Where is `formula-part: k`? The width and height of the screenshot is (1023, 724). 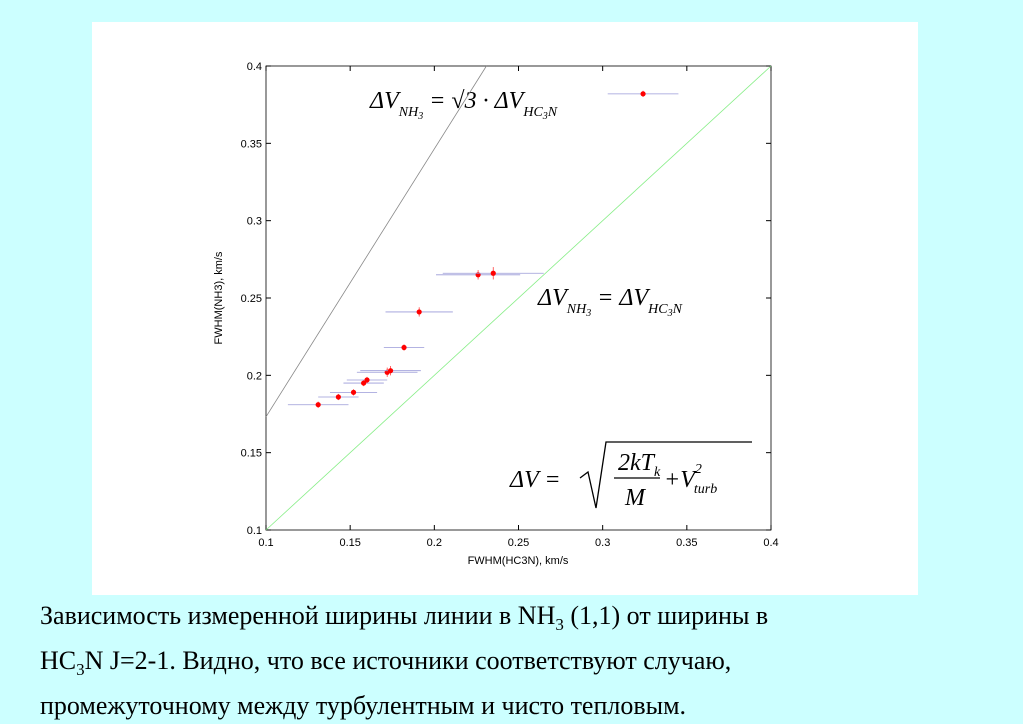 formula-part: k is located at coordinates (657, 472).